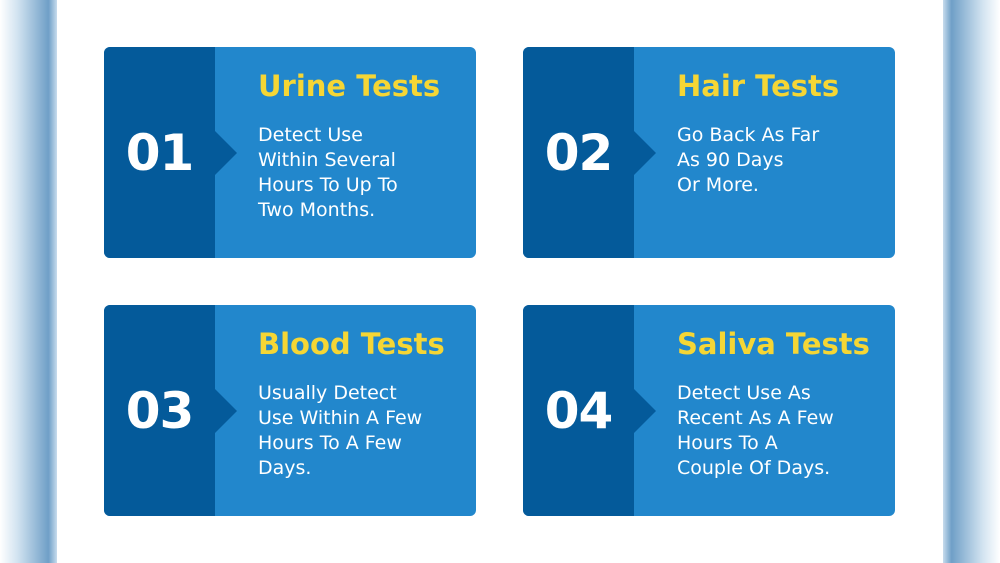 This screenshot has width=1000, height=563. I want to click on desc-line: Hours To A Few, so click(330, 443).